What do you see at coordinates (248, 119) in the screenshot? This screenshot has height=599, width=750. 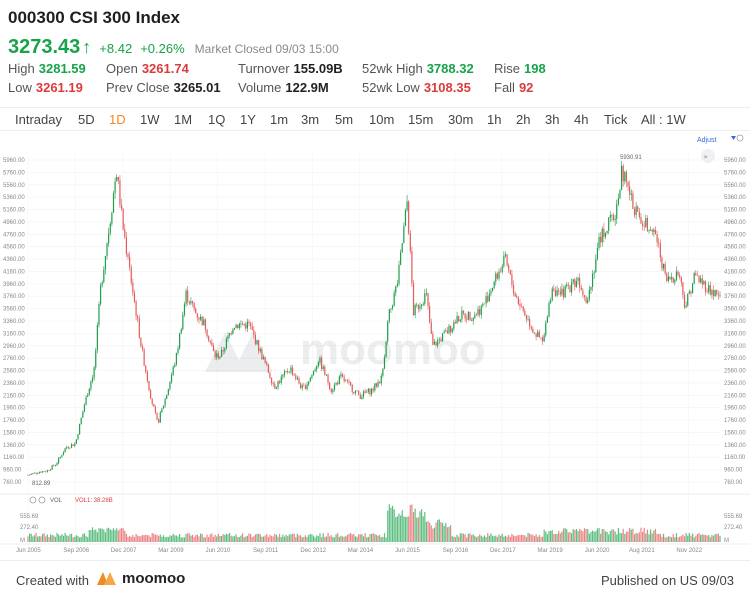 I see `tab-1y: 1Y` at bounding box center [248, 119].